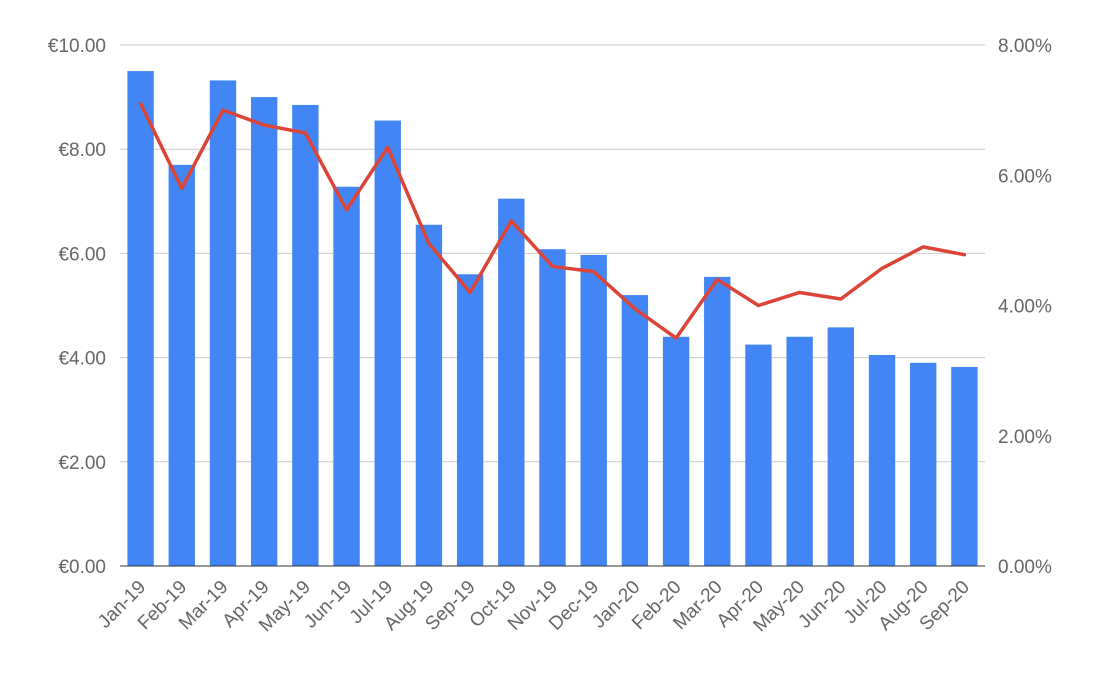 The width and height of the screenshot is (1096, 676). Describe the element at coordinates (82, 359) in the screenshot. I see `left-y-tick-label: €4.00` at that location.